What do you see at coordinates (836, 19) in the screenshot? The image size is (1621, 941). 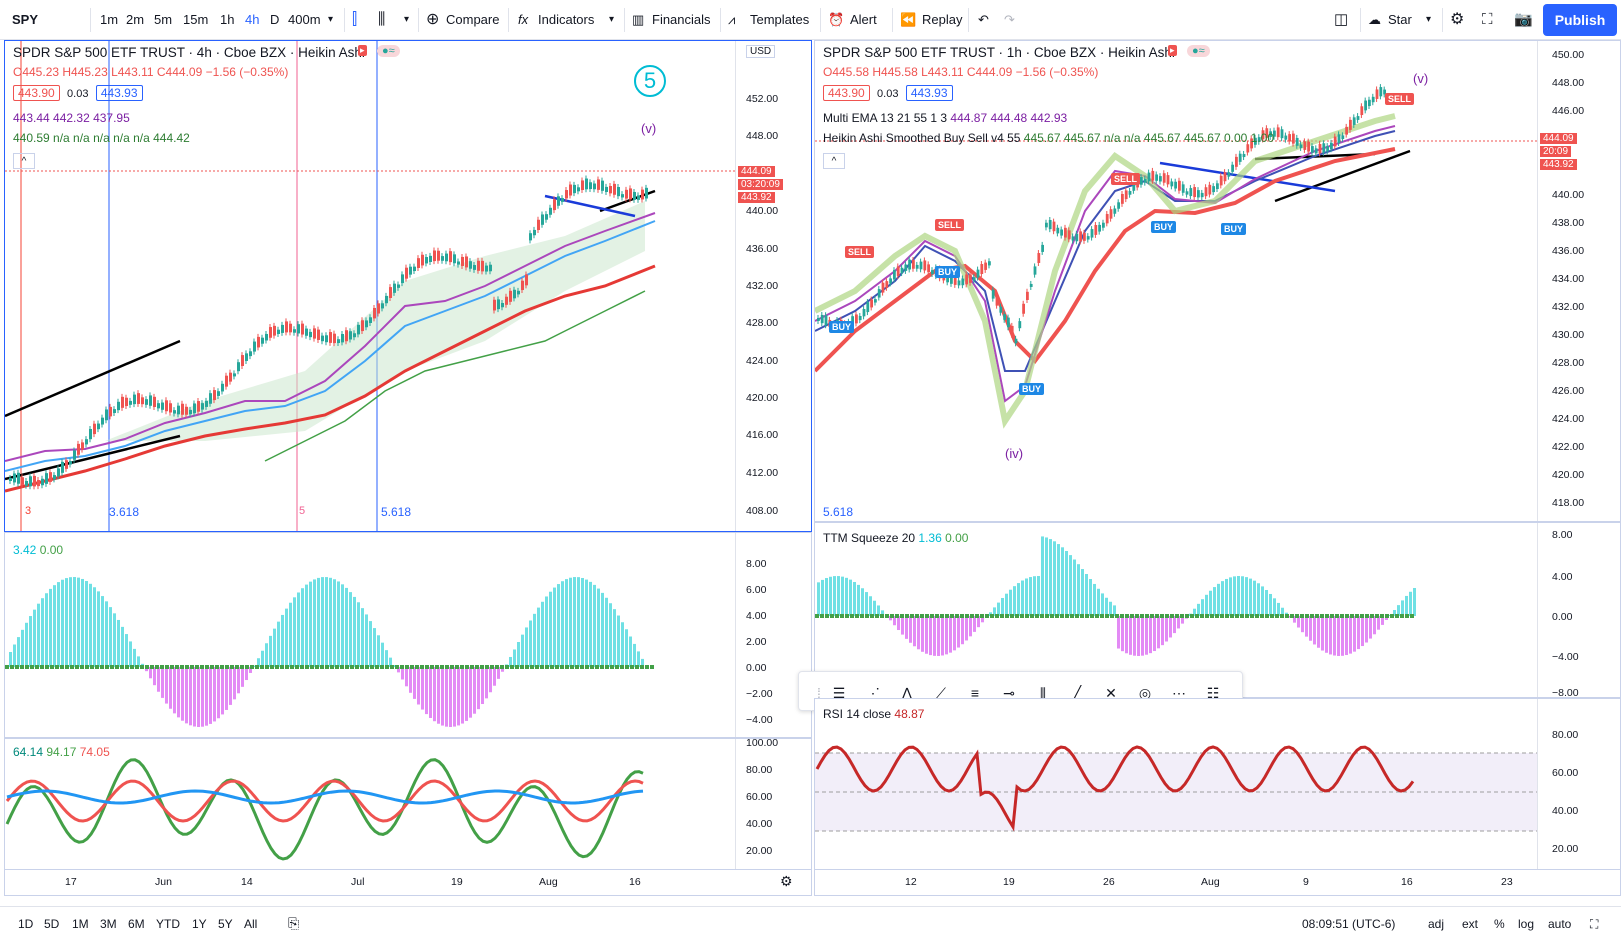 I see `alarm-clock-icon: ⏰` at bounding box center [836, 19].